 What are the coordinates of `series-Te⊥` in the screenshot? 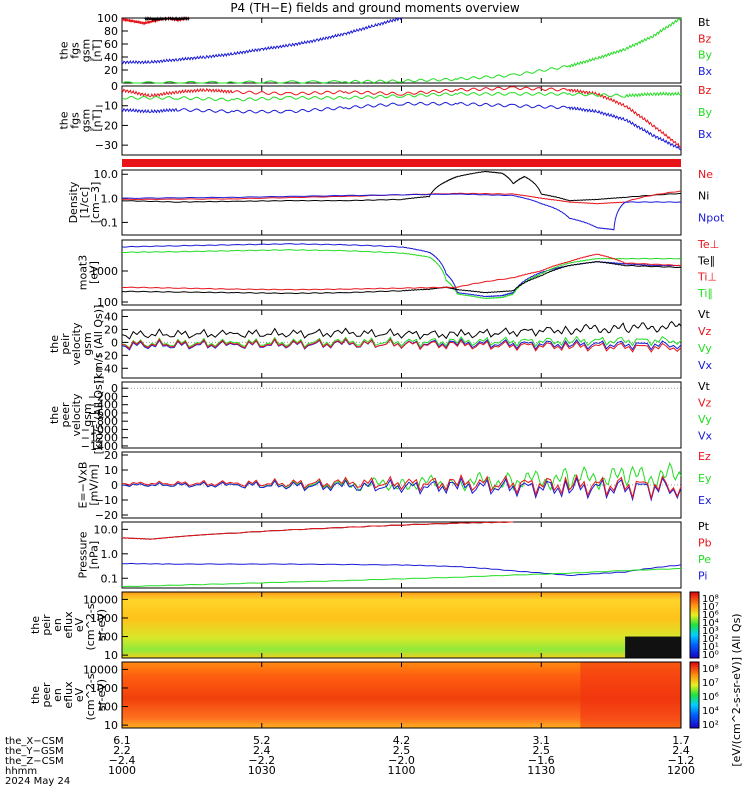 It's located at (401, 272).